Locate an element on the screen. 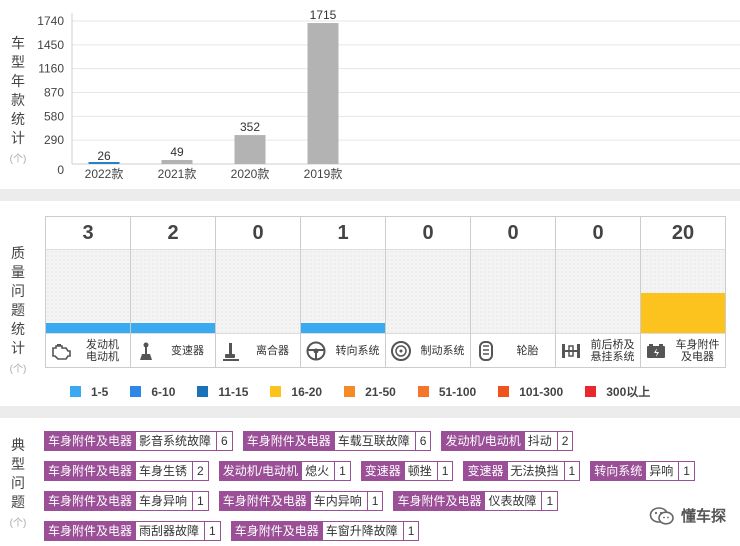  legend-label: 51-100 is located at coordinates (457, 391).